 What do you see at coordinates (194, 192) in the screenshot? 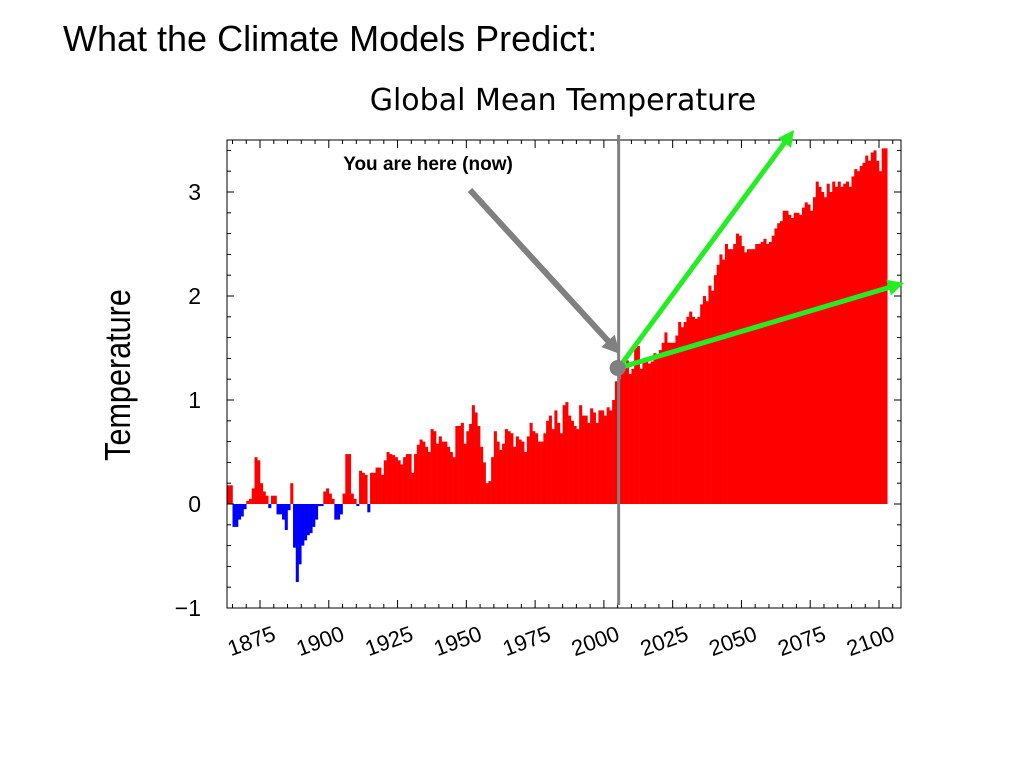
I see `y-tick-label: 3` at bounding box center [194, 192].